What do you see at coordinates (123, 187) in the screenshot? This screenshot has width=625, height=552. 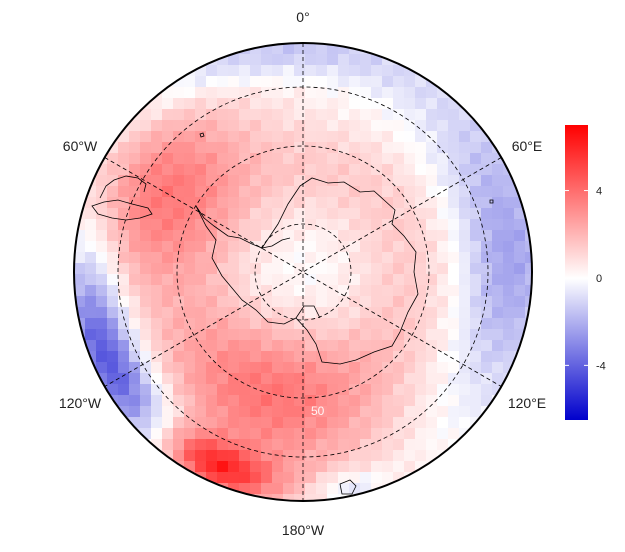 I see `south-america-coast` at bounding box center [123, 187].